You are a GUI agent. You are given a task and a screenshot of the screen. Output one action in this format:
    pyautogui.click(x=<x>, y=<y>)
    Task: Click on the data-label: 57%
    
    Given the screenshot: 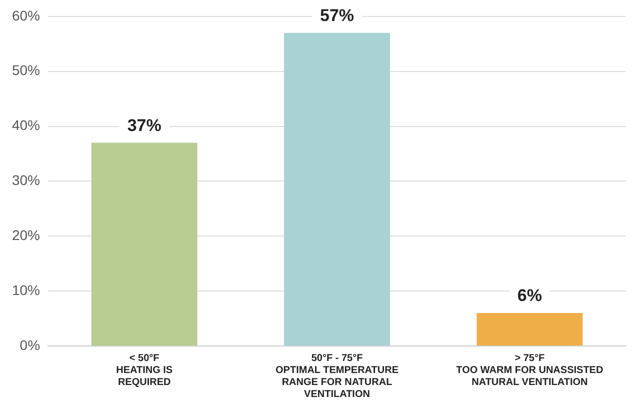 What is the action you would take?
    pyautogui.click(x=337, y=16)
    